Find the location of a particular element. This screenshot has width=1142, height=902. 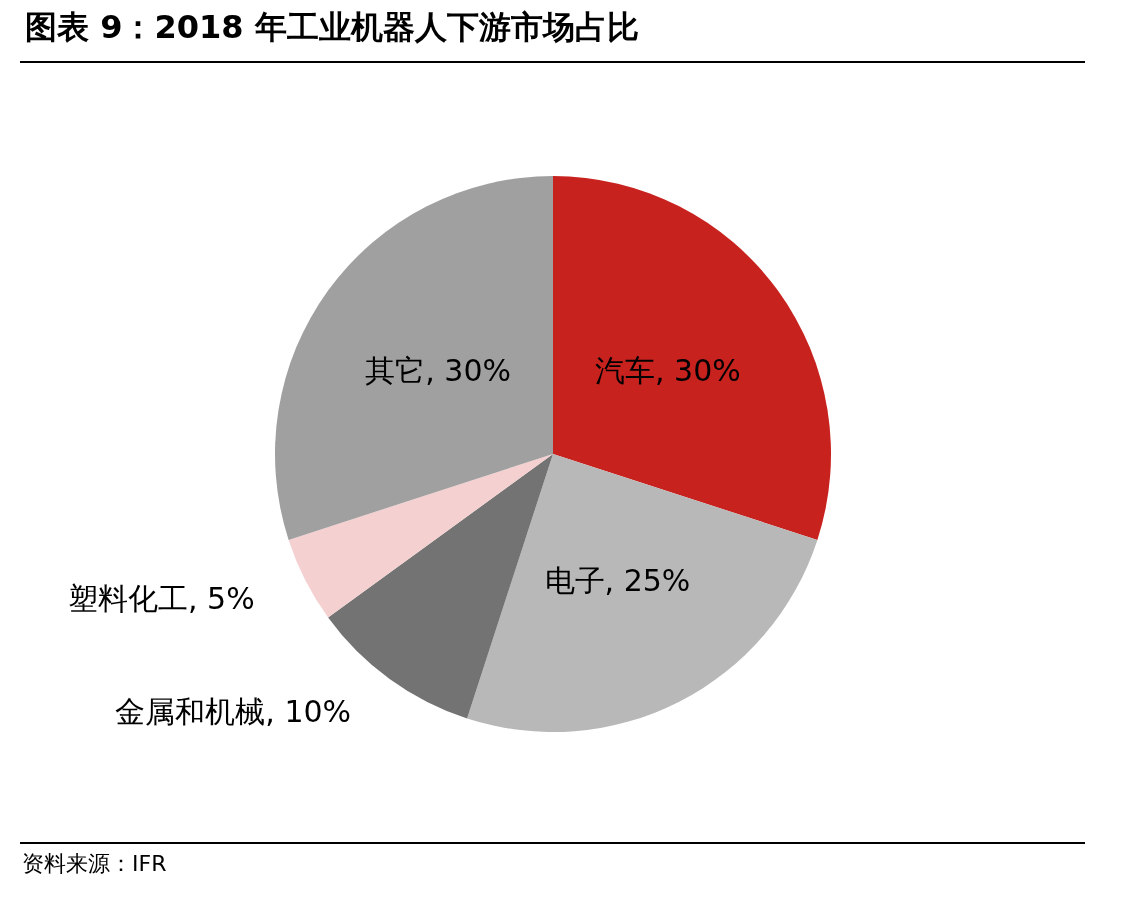

text: 资料来源：IFR is located at coordinates (94, 863).